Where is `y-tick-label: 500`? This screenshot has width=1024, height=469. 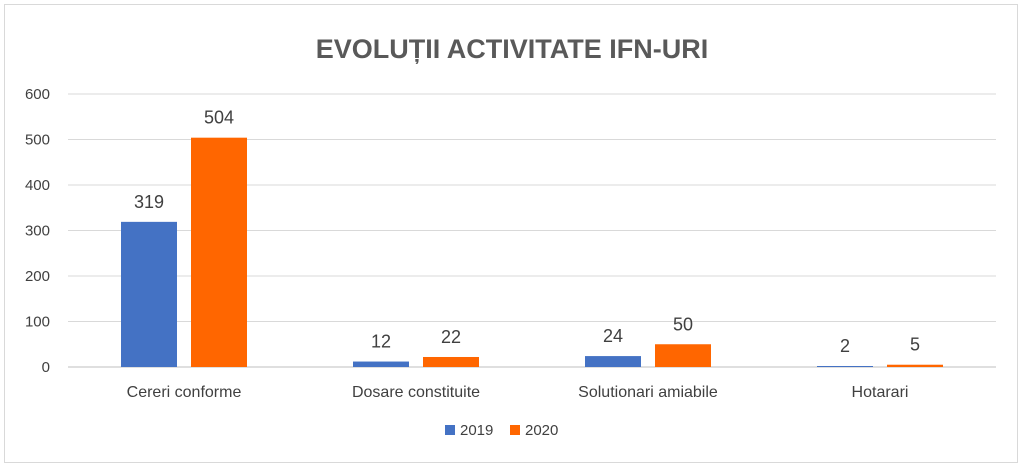 y-tick-label: 500 is located at coordinates (37, 140).